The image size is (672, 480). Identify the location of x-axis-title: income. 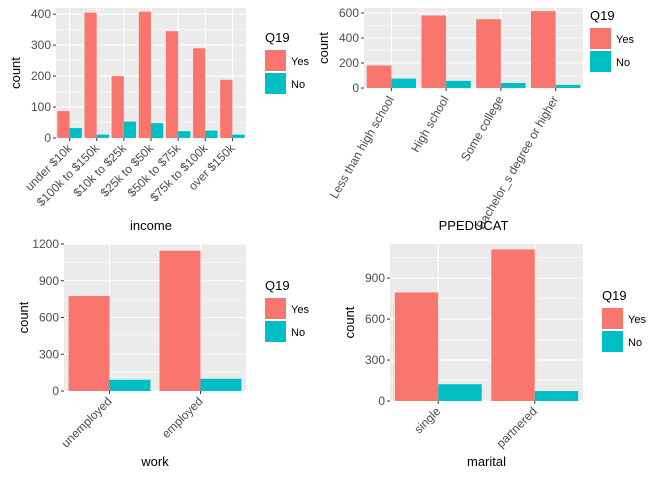
(151, 225).